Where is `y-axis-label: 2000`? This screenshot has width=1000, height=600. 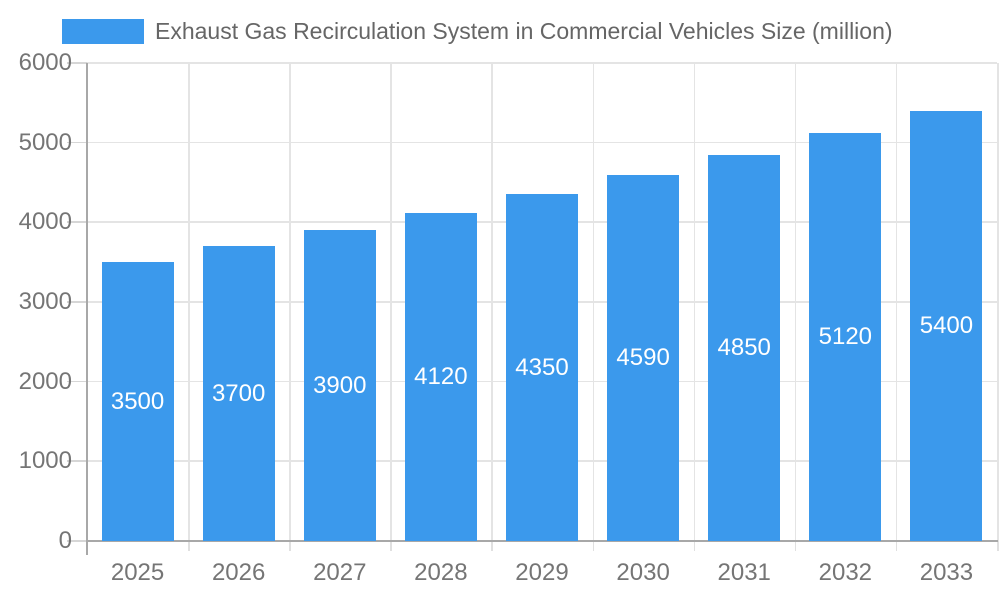
y-axis-label: 2000 is located at coordinates (45, 381).